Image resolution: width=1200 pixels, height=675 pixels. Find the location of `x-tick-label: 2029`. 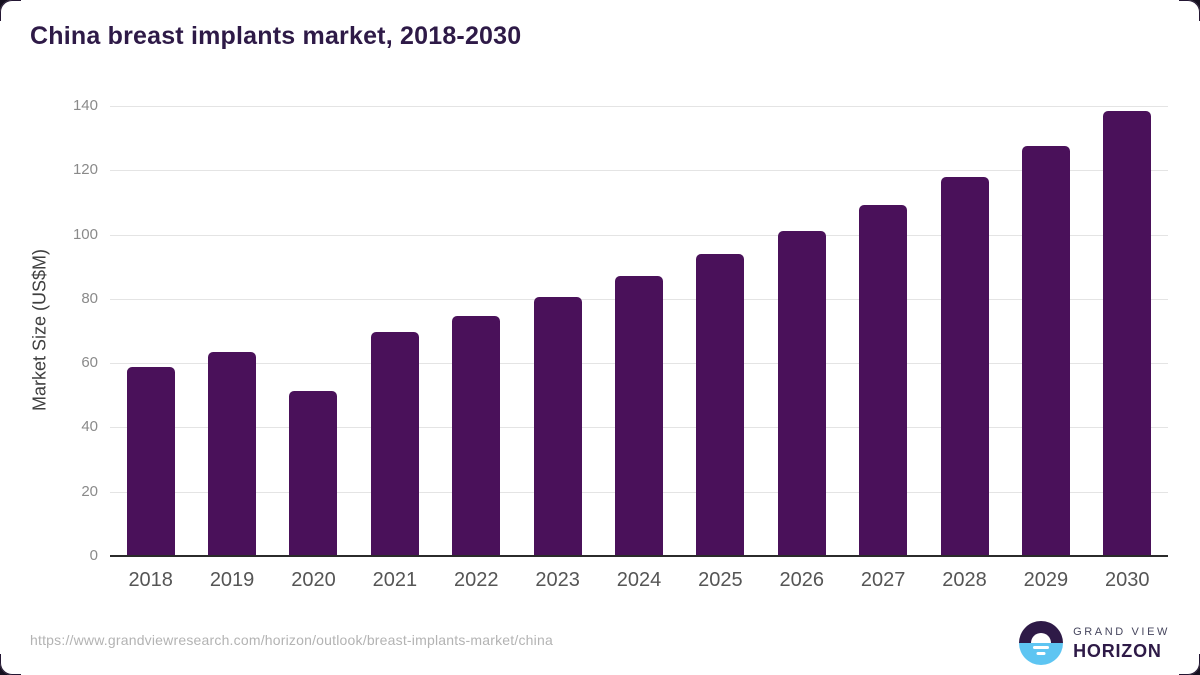

x-tick-label: 2029 is located at coordinates (1046, 580).